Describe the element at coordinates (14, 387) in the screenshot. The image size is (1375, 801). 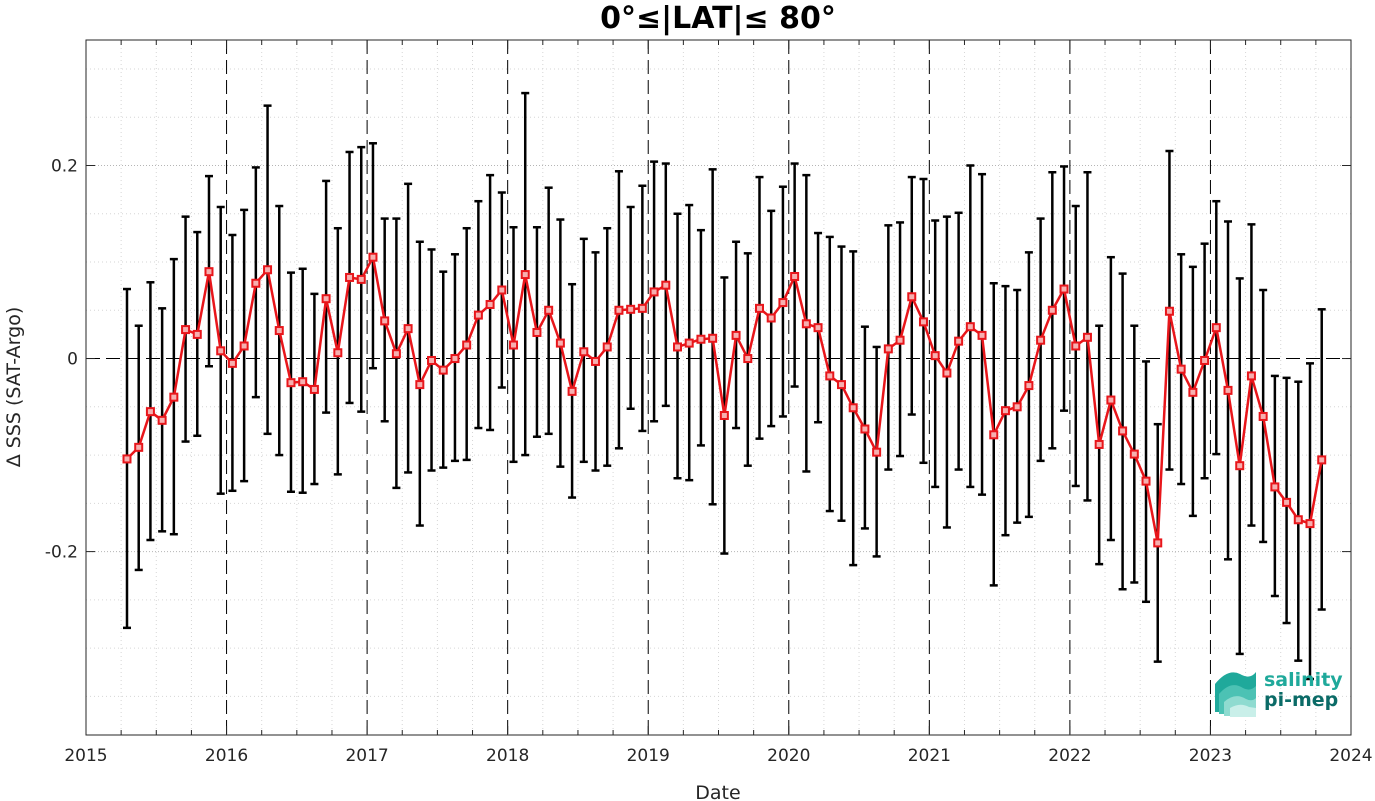
I see `y-axis-label: Δ SSS (SAT-Argo)` at that location.